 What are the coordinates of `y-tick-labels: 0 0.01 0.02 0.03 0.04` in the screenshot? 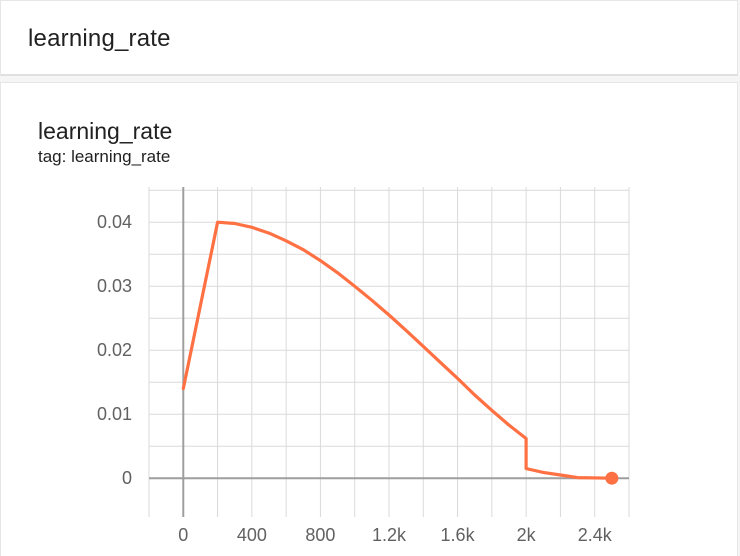 It's located at (114, 350).